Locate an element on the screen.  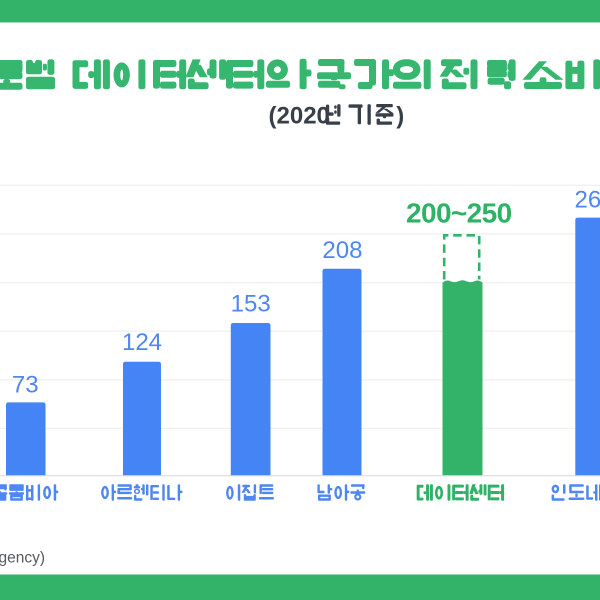
svg-text: 124 is located at coordinates (142, 342).